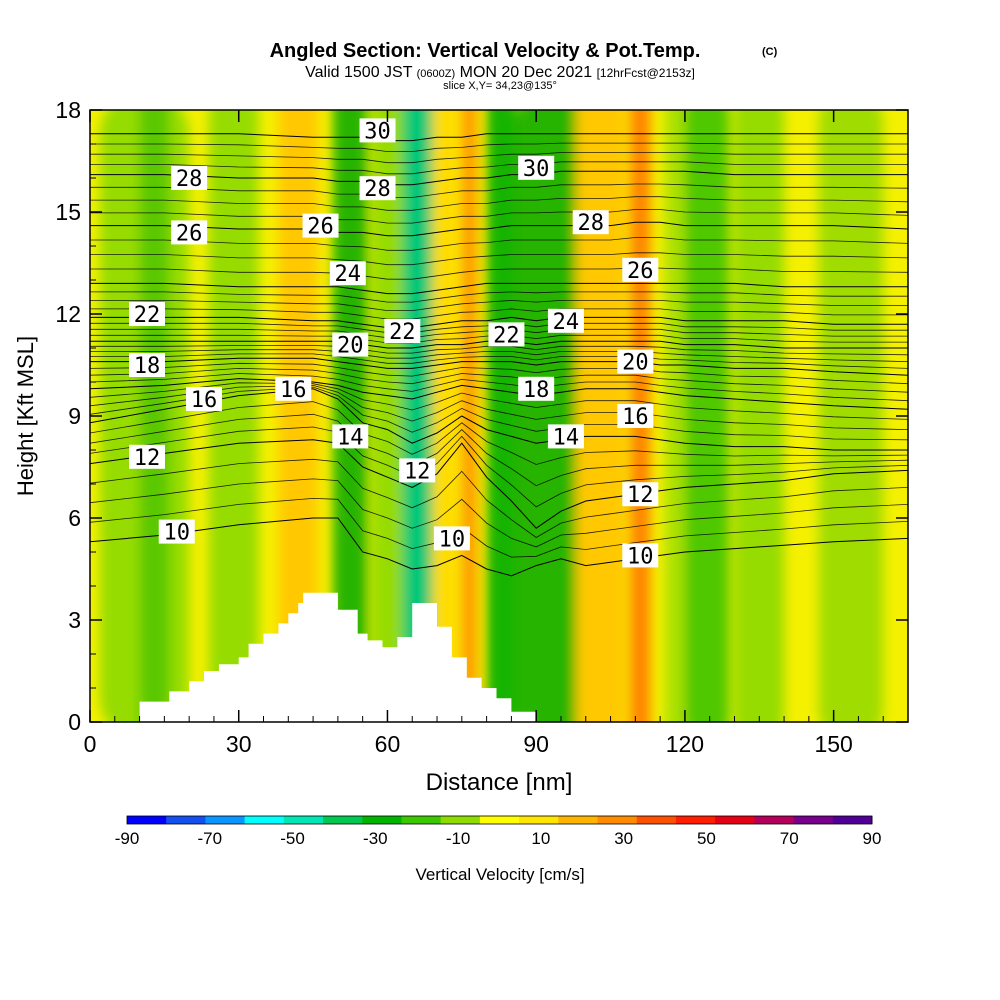 This screenshot has height=1000, width=1000. Describe the element at coordinates (566, 437) in the screenshot. I see `contour-label: 14` at that location.